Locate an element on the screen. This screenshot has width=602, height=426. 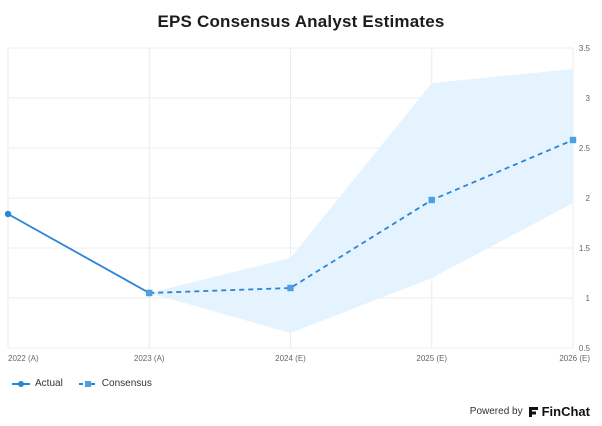
x-tick-label: 2025 (E) is located at coordinates (431, 358).